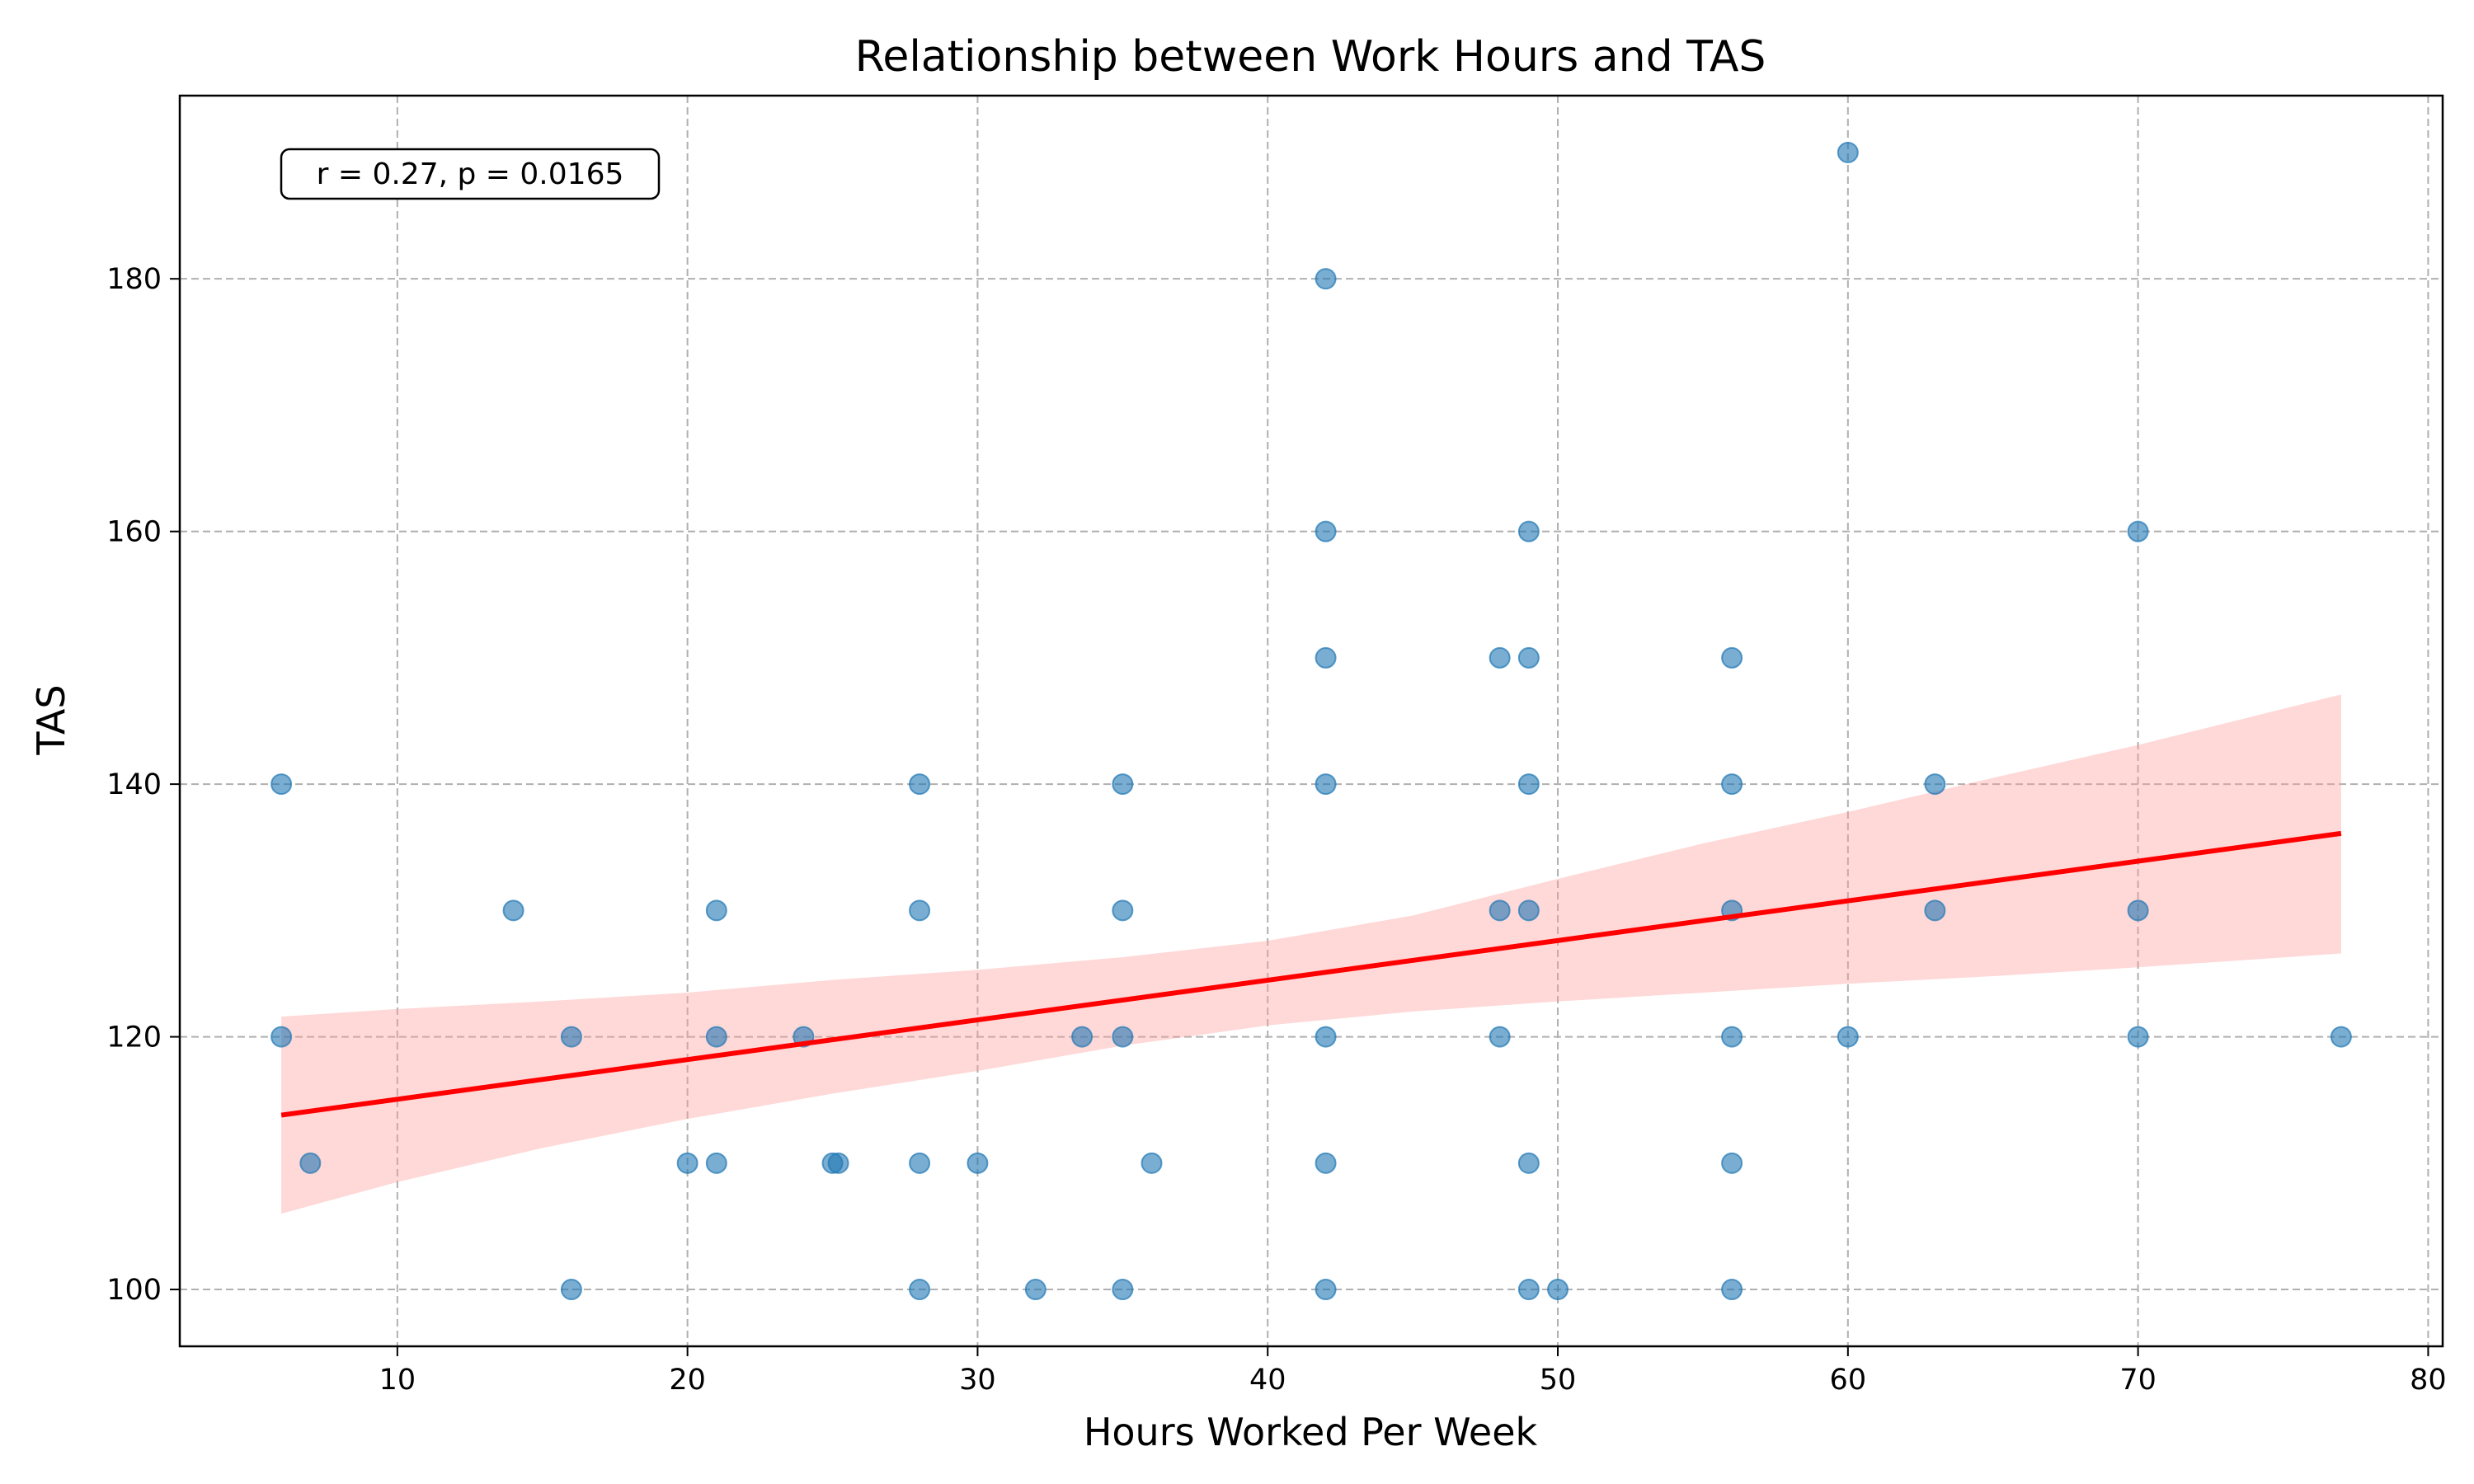 This screenshot has height=1484, width=2474. What do you see at coordinates (134, 279) in the screenshot?
I see `y-tick-label: 180` at bounding box center [134, 279].